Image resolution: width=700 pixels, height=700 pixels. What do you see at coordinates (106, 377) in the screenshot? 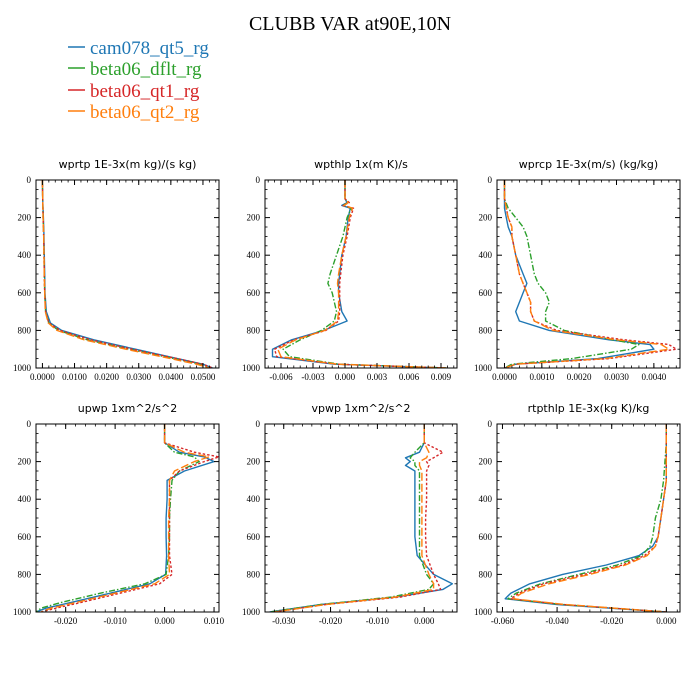
I see `x-tick-label: 0.0200` at bounding box center [106, 377].